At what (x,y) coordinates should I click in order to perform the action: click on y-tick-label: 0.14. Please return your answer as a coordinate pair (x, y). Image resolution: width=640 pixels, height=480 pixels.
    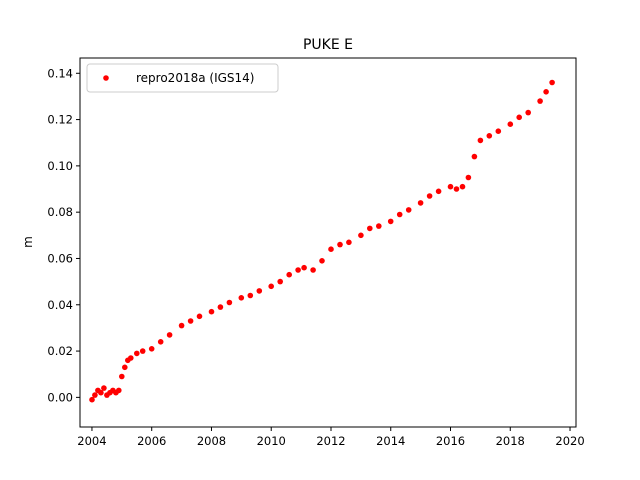
    Looking at the image, I should click on (60, 73).